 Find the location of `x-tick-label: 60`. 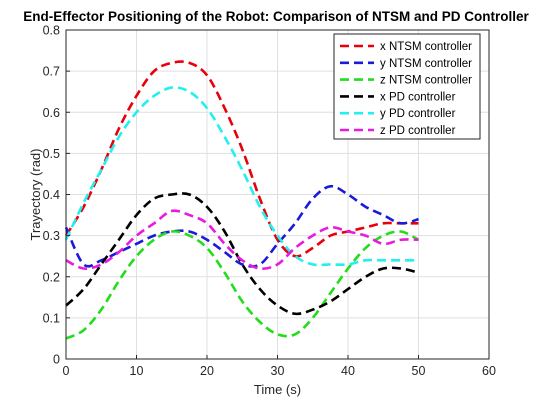

x-tick-label: 60 is located at coordinates (489, 371).